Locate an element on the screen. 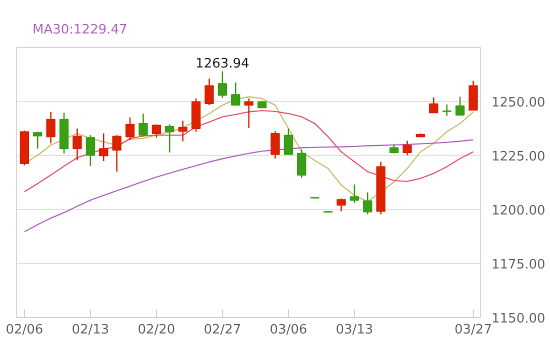 This screenshot has width=550, height=341. y-tick-label: 1225.00 is located at coordinates (519, 157).